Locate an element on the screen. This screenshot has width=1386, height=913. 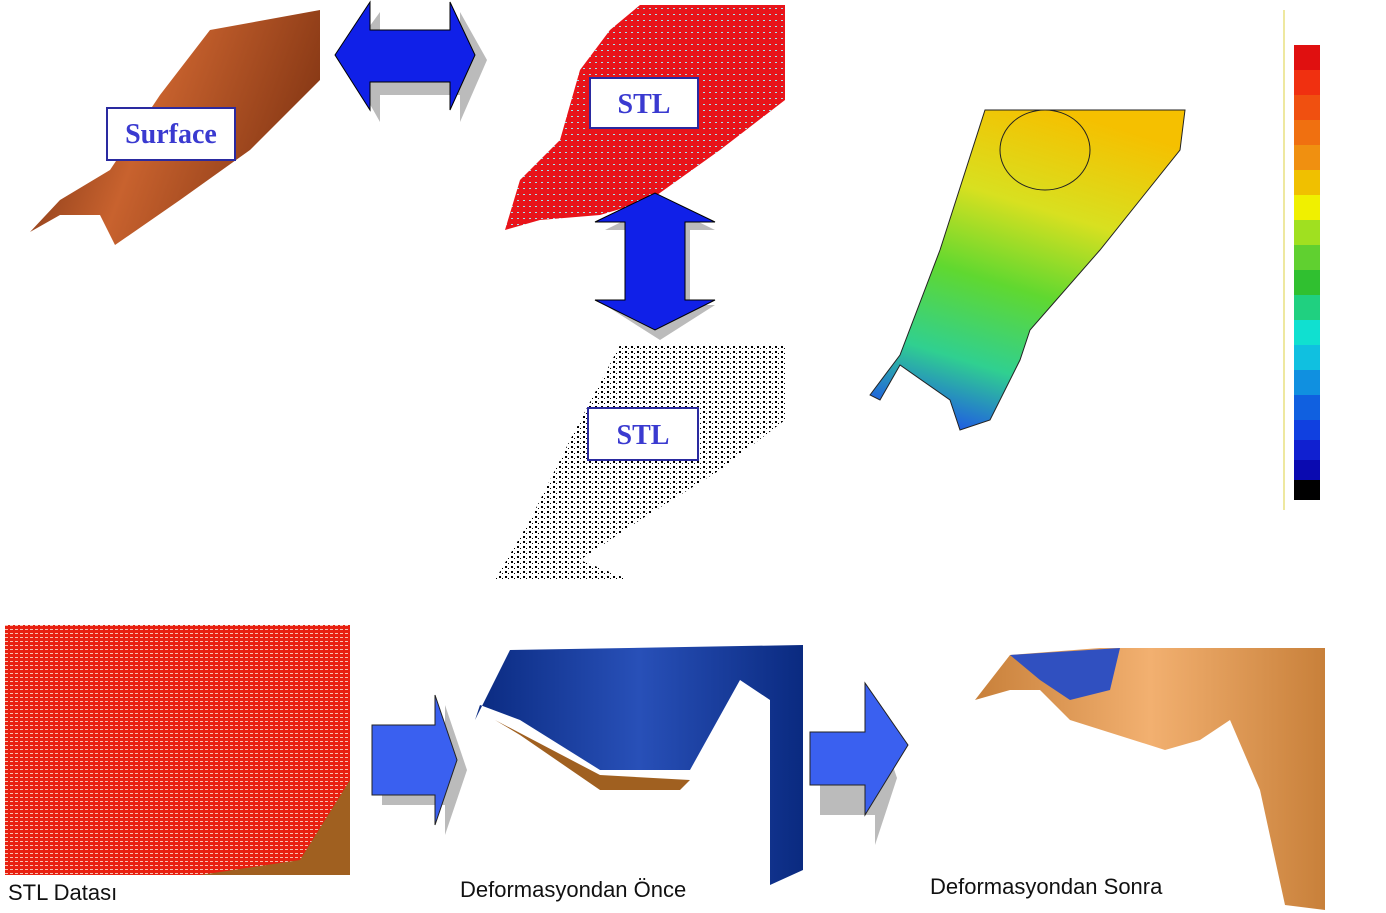
stl-black-cloud is located at coordinates (640, 462).